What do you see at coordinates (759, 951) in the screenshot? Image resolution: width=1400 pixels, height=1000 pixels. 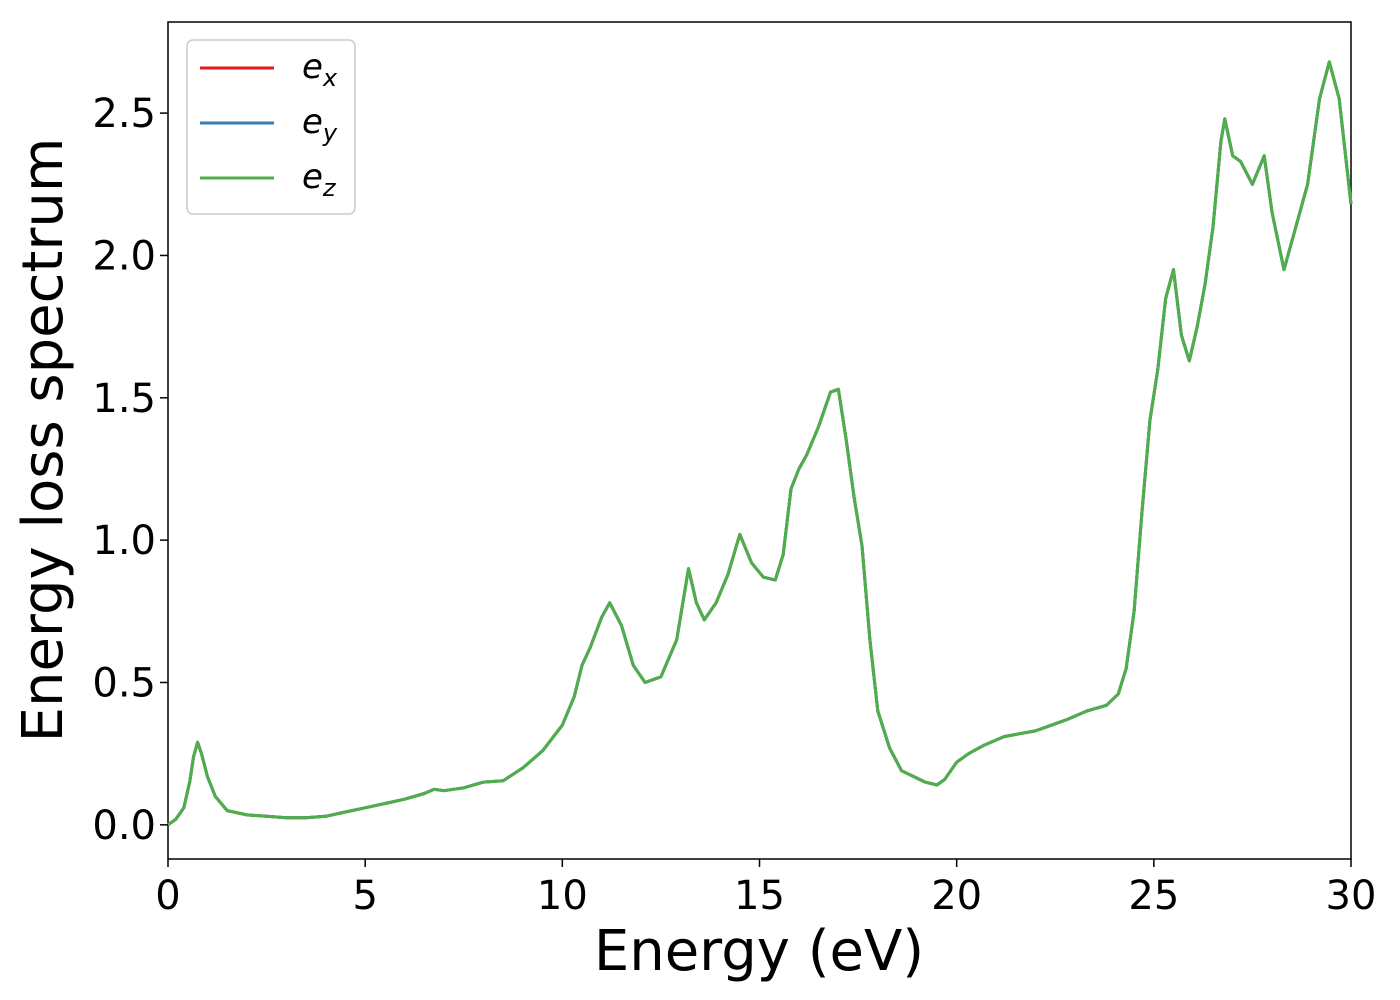 I see `x-axis-label: Energy (eV)` at bounding box center [759, 951].